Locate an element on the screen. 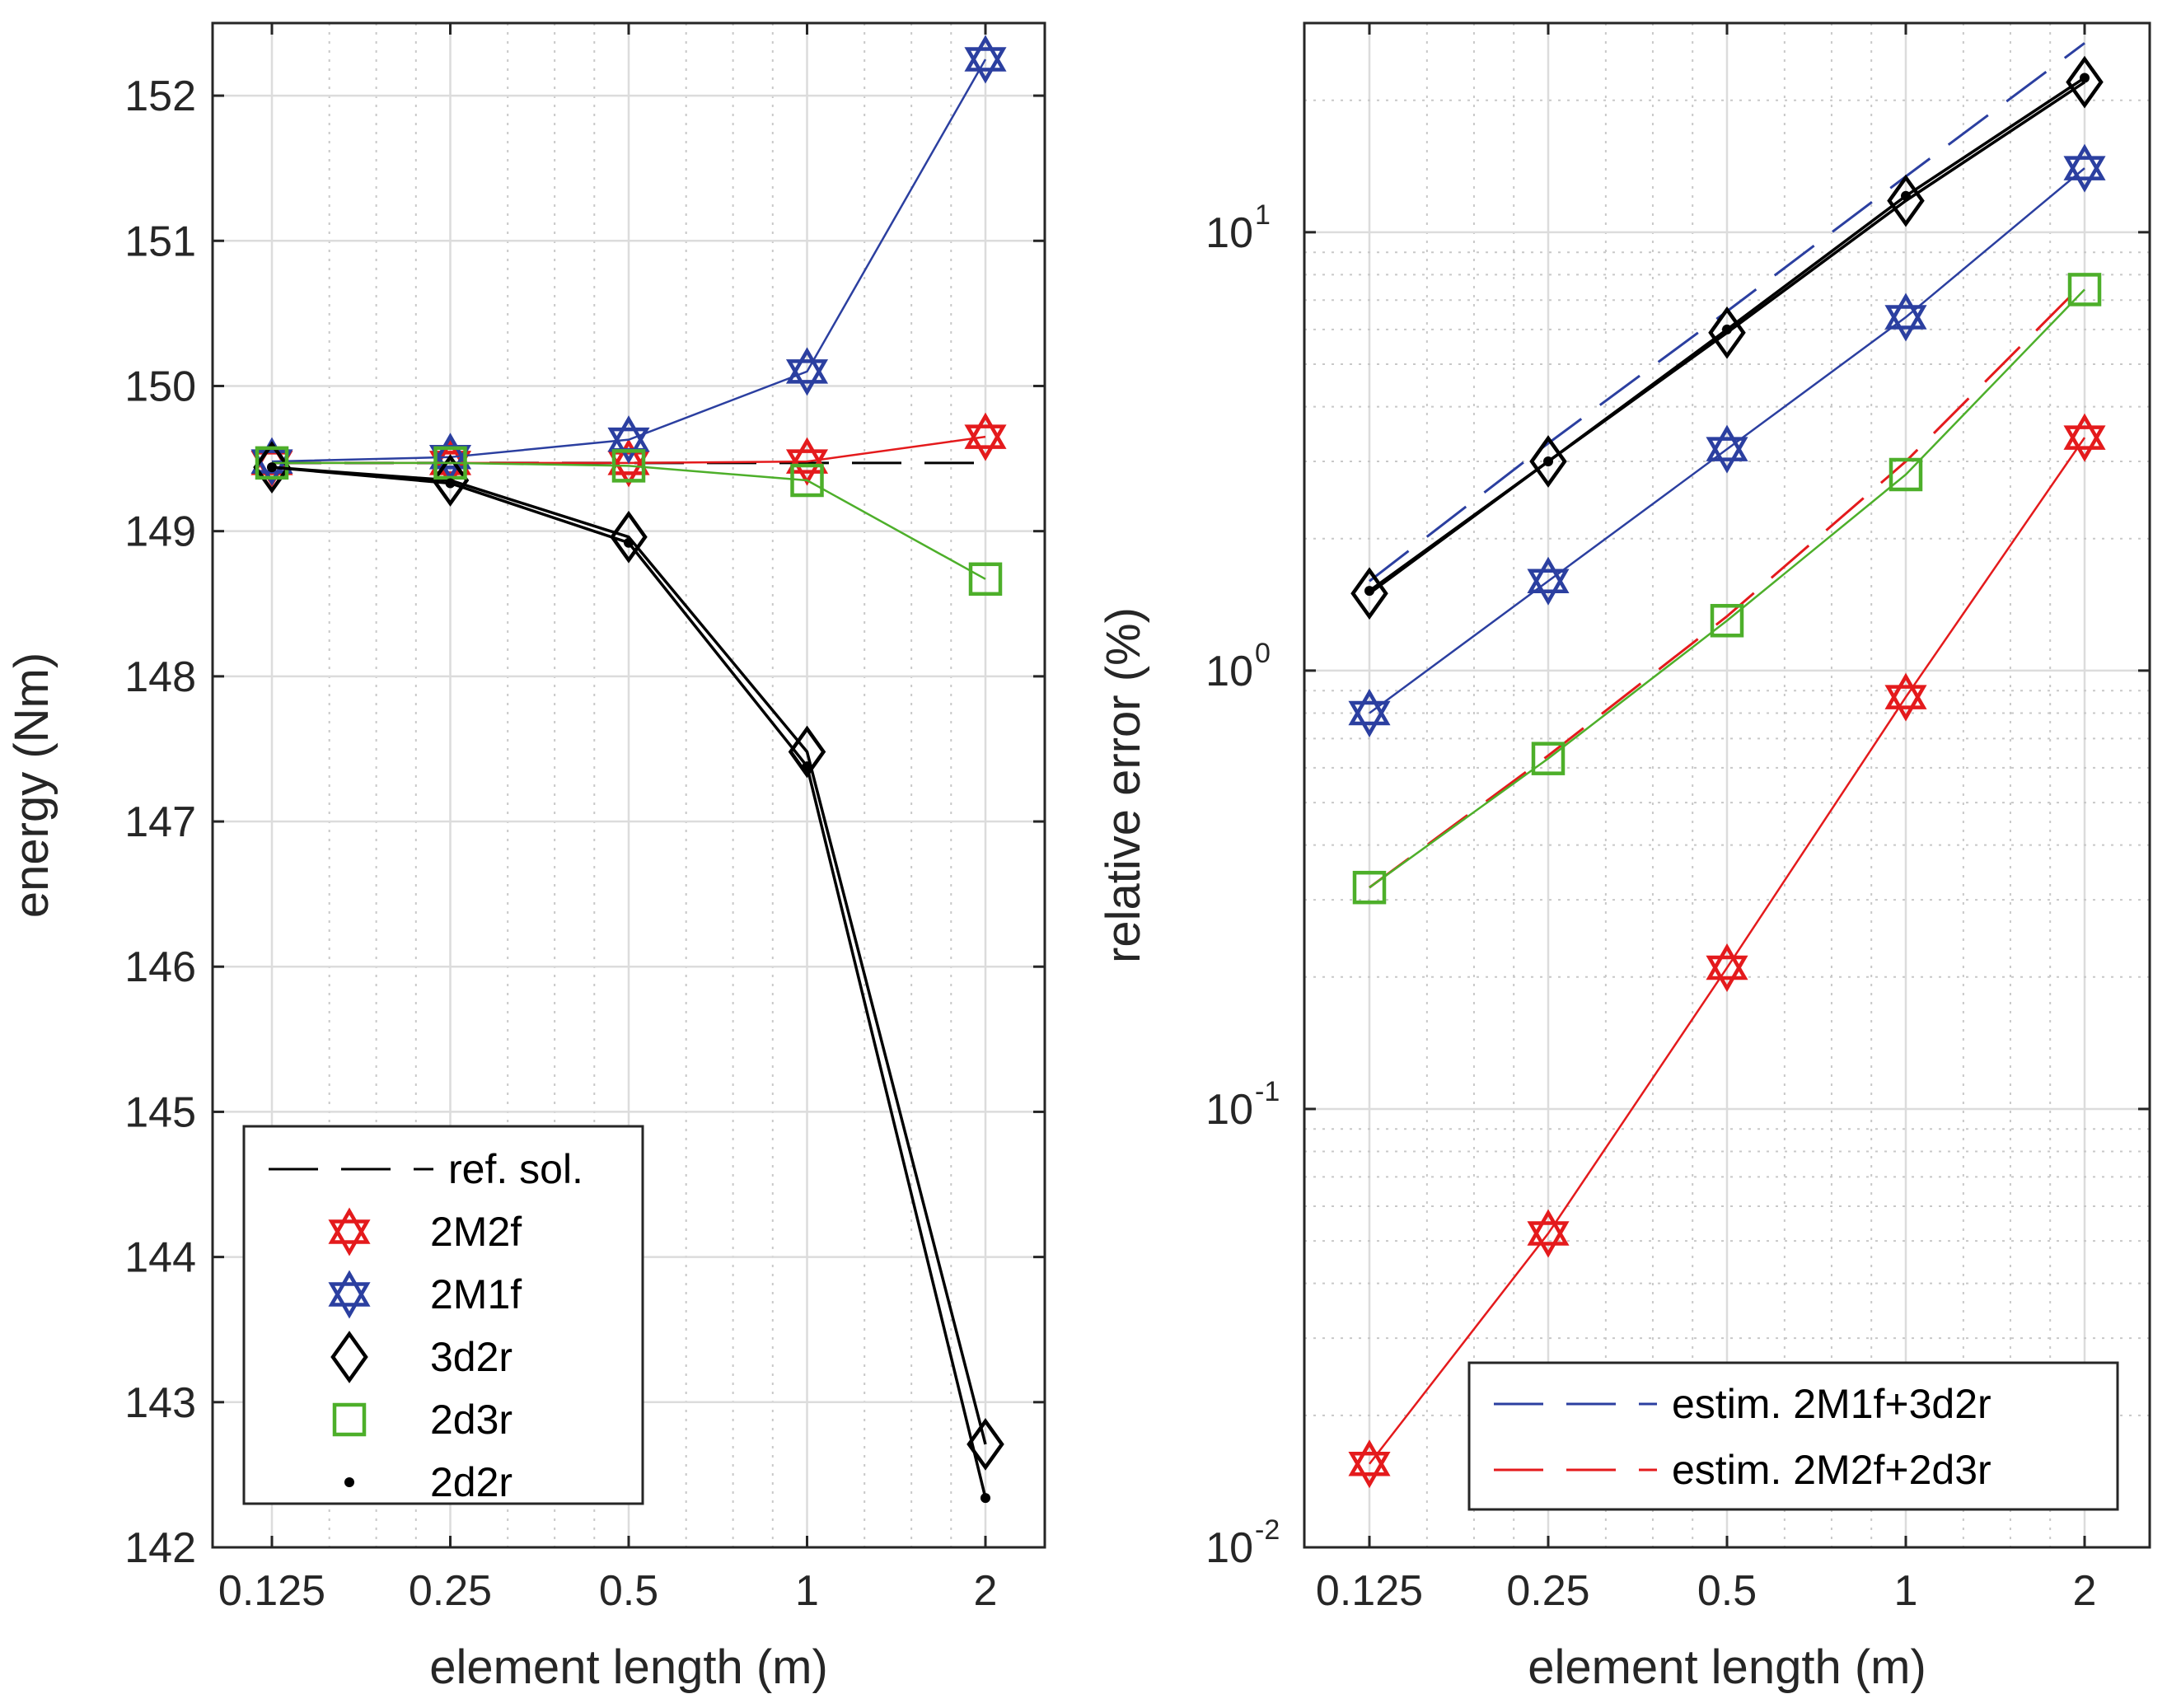  energy-legend-entry-2m1f: 2M1f is located at coordinates (425, 1294).